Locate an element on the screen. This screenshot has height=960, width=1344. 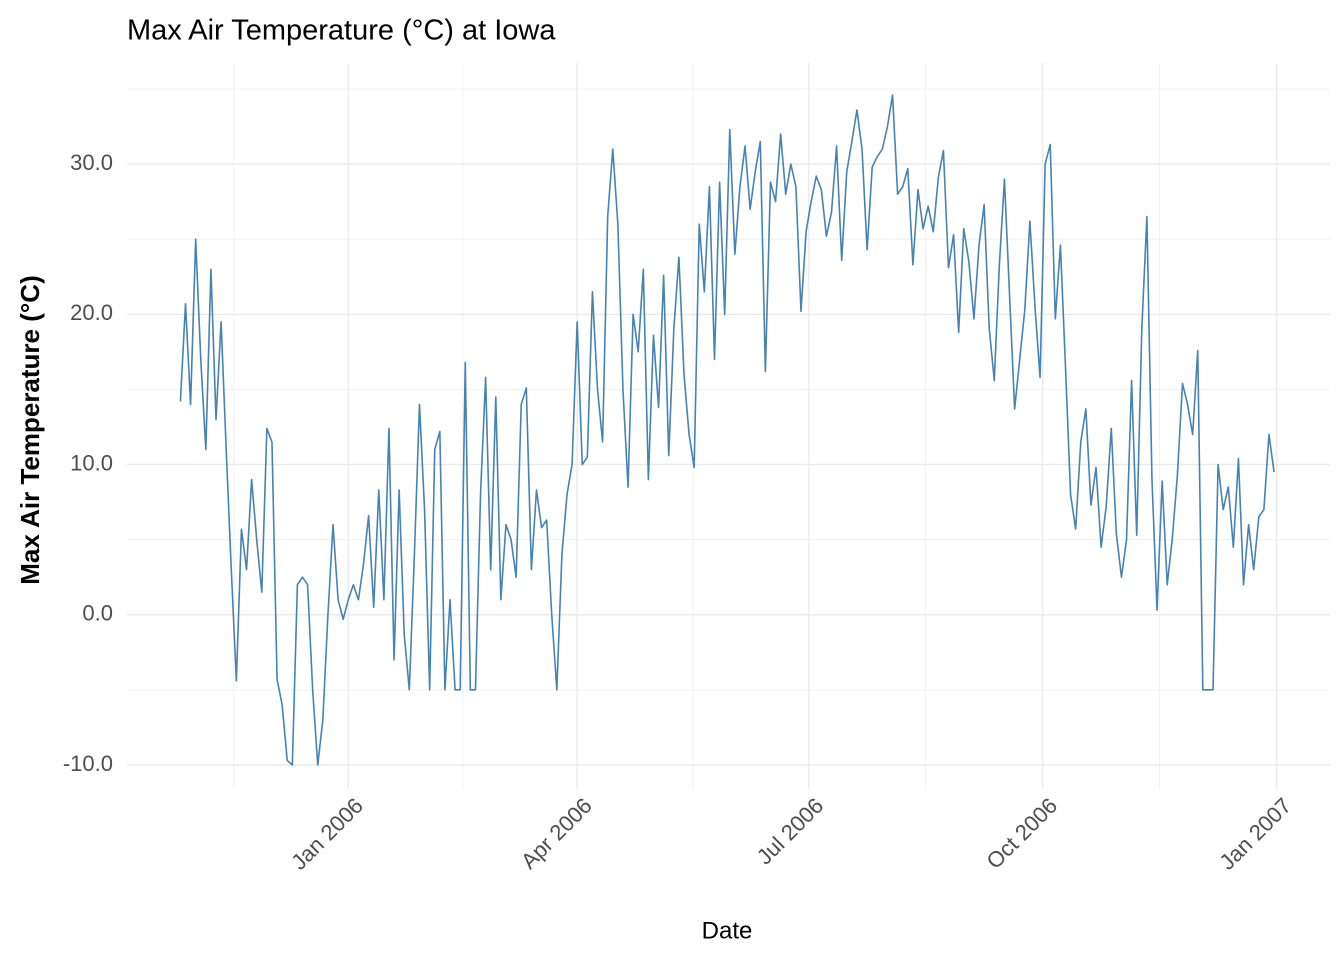
y-axis-label: Max Air Temperature (°C) is located at coordinates (30, 429).